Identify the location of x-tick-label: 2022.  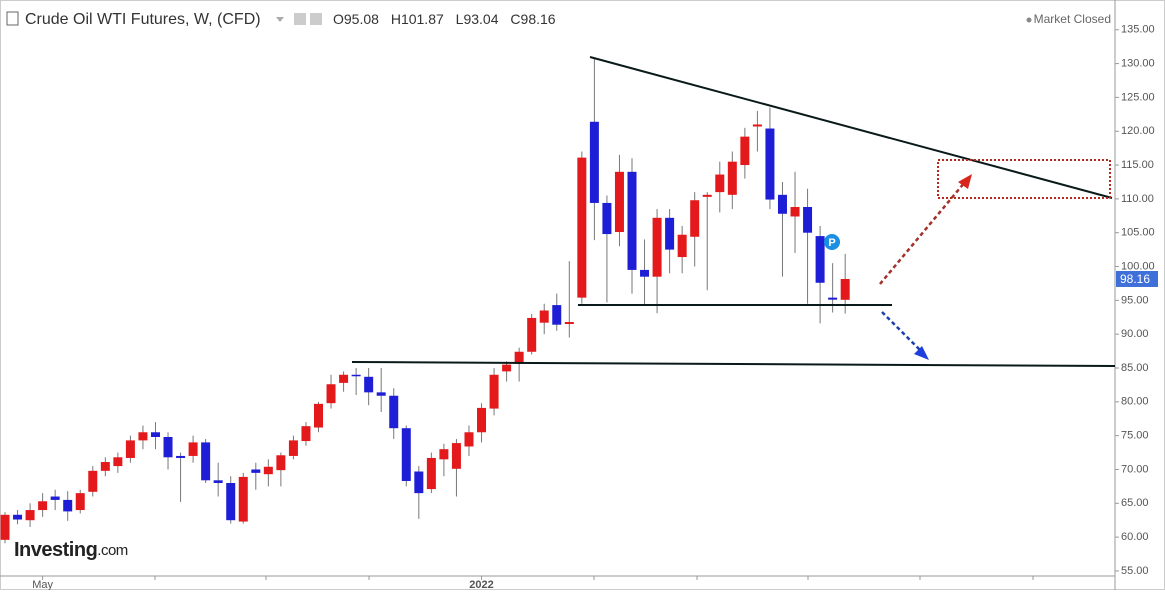
(481, 584).